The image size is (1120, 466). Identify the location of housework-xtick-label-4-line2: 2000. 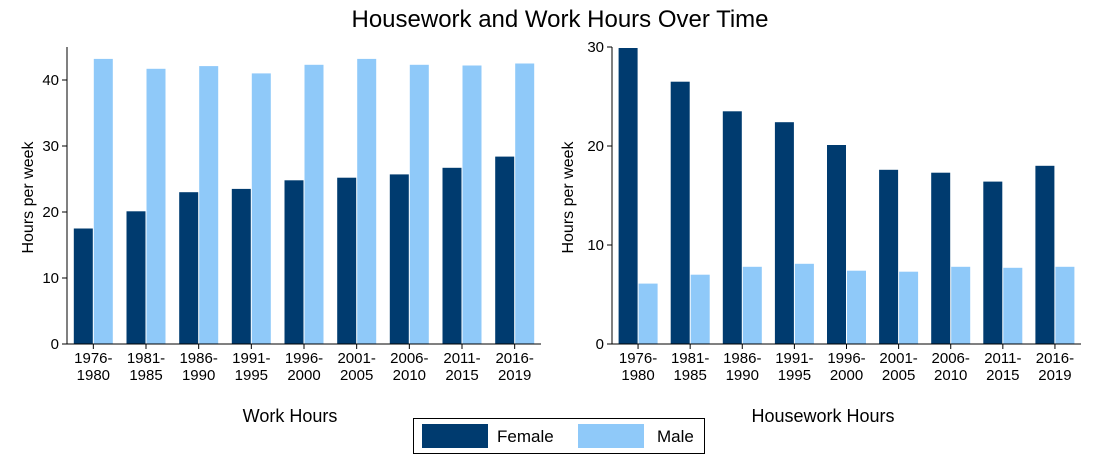
(846, 375).